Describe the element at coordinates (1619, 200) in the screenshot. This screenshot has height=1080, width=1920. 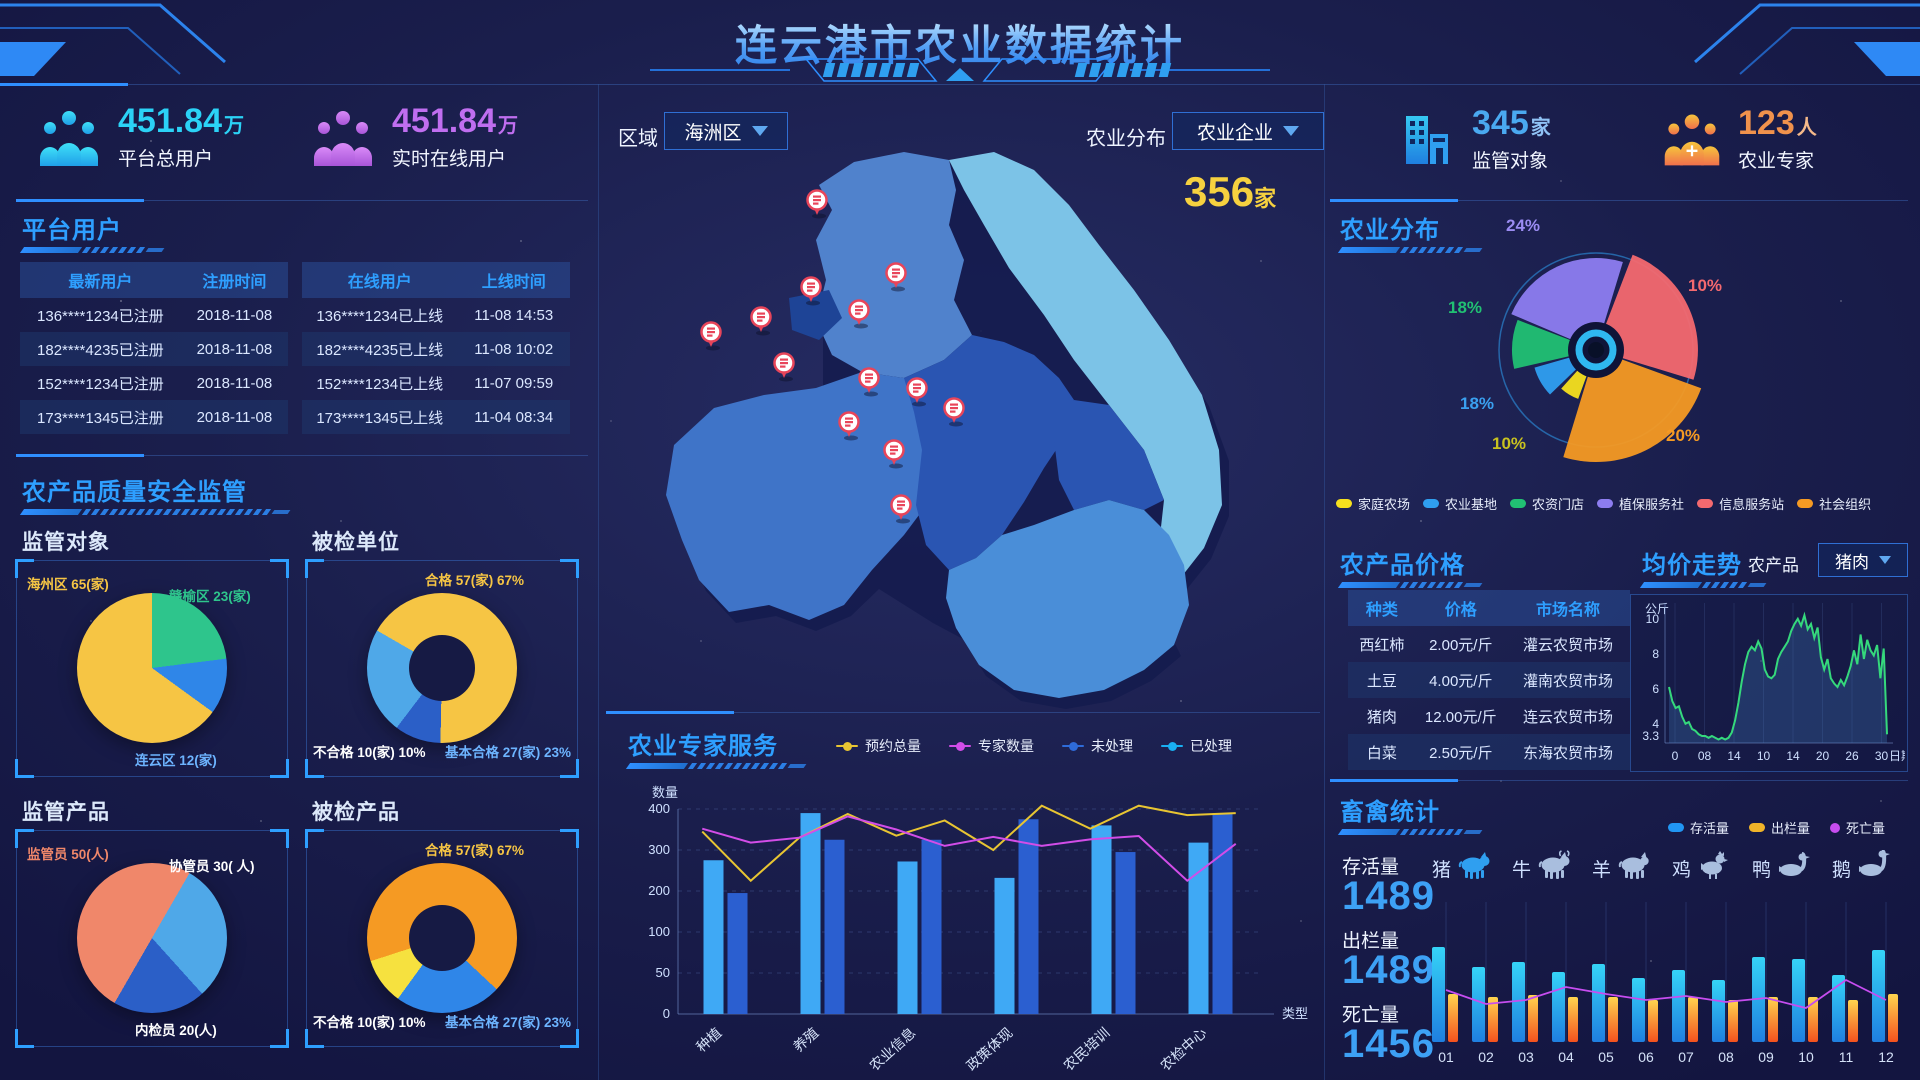
I see `divider-right-stats` at that location.